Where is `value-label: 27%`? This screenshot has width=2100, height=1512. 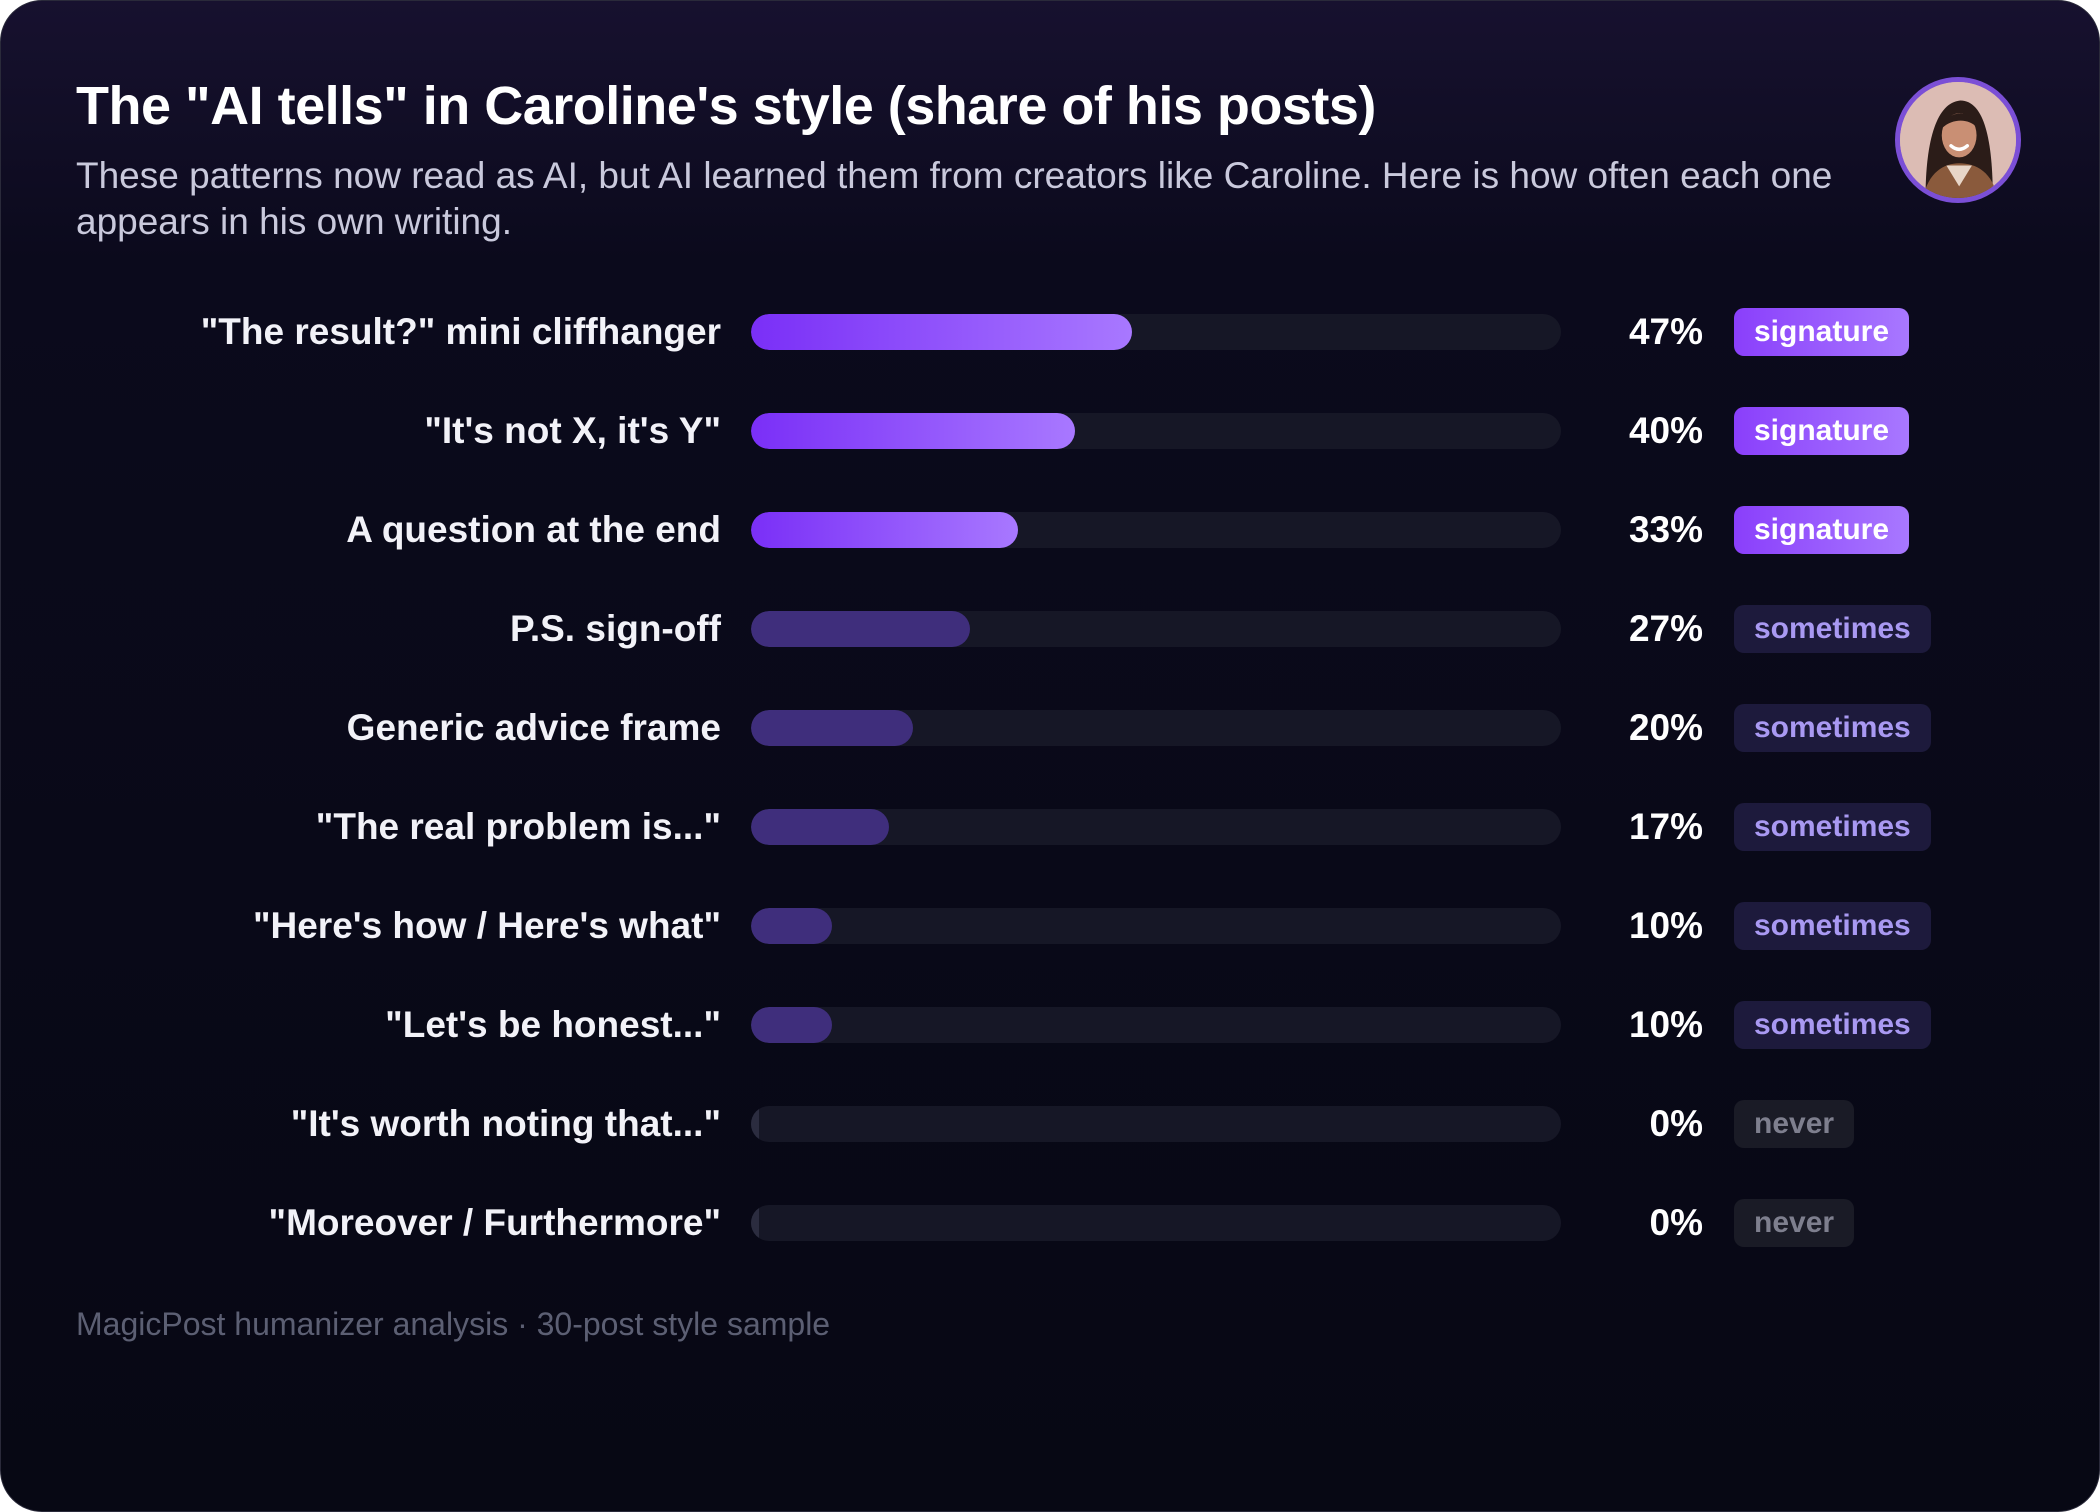 value-label: 27% is located at coordinates (1665, 628).